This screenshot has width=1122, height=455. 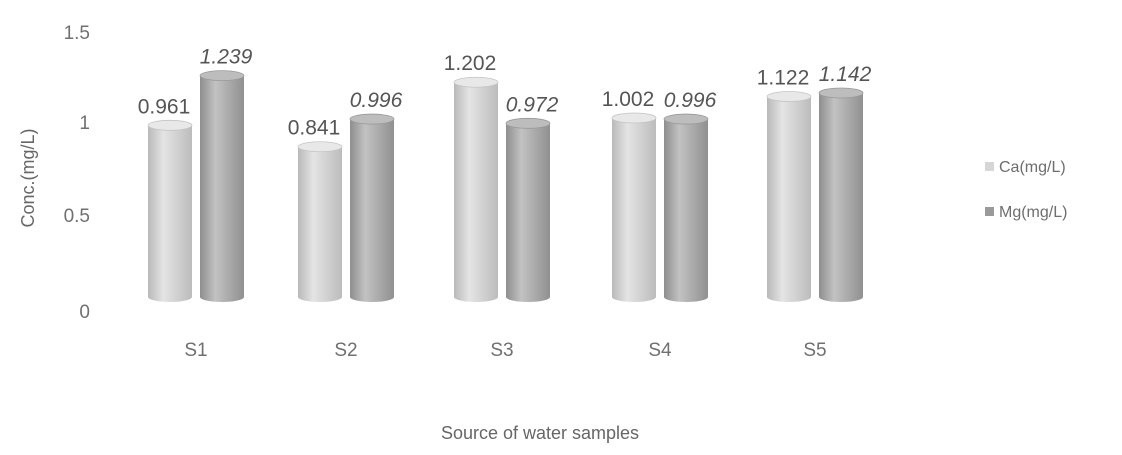 I want to click on legend-swatch-ca, so click(x=989, y=166).